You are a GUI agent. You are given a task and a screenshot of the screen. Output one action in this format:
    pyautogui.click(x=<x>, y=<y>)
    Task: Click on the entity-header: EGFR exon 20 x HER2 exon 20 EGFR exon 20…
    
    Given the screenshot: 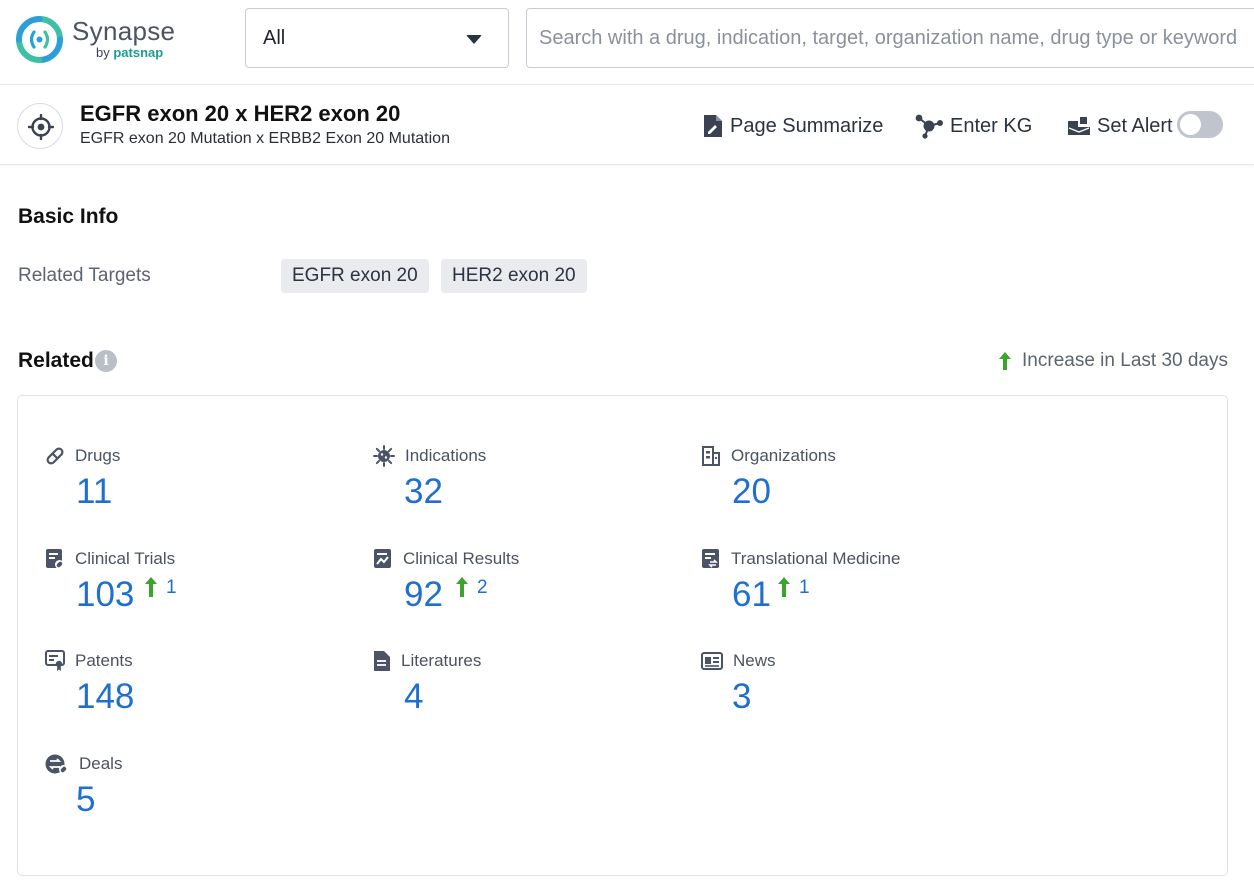 What is the action you would take?
    pyautogui.click(x=627, y=125)
    